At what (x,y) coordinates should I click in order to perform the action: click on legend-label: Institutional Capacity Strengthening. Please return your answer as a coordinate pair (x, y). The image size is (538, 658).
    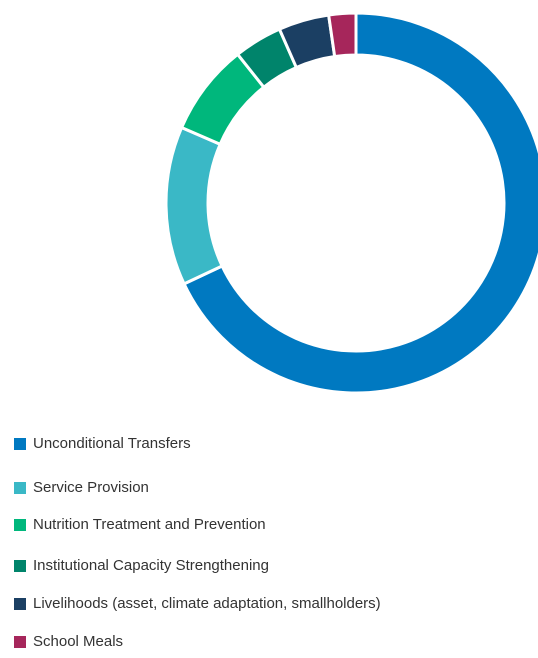
    Looking at the image, I should click on (151, 565).